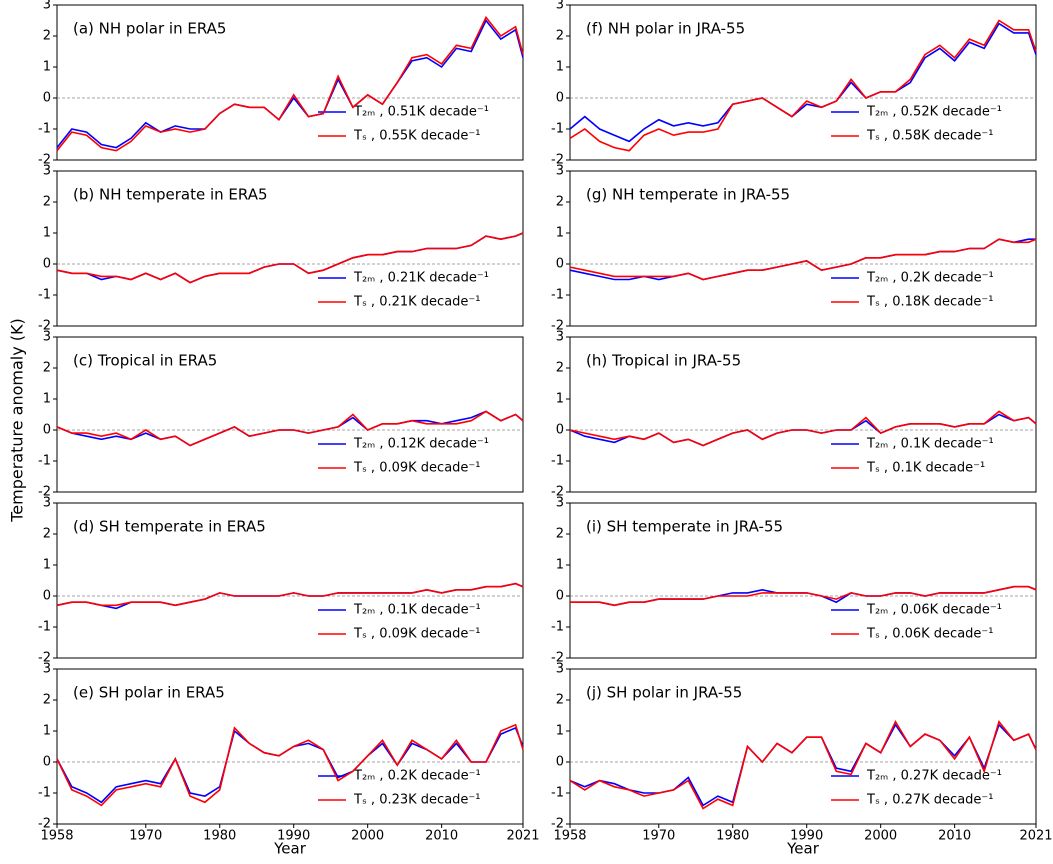 The height and width of the screenshot is (864, 1053). What do you see at coordinates (930, 278) in the screenshot?
I see `legend-label: T₂ₘ , 0.2K decade⁻¹` at bounding box center [930, 278].